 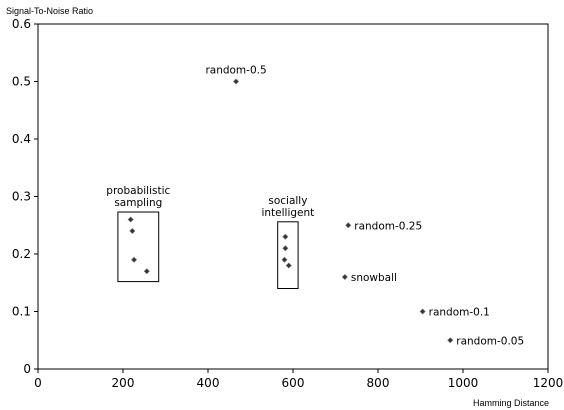 What do you see at coordinates (511, 403) in the screenshot?
I see `x-axis-title: Hamming Distance` at bounding box center [511, 403].